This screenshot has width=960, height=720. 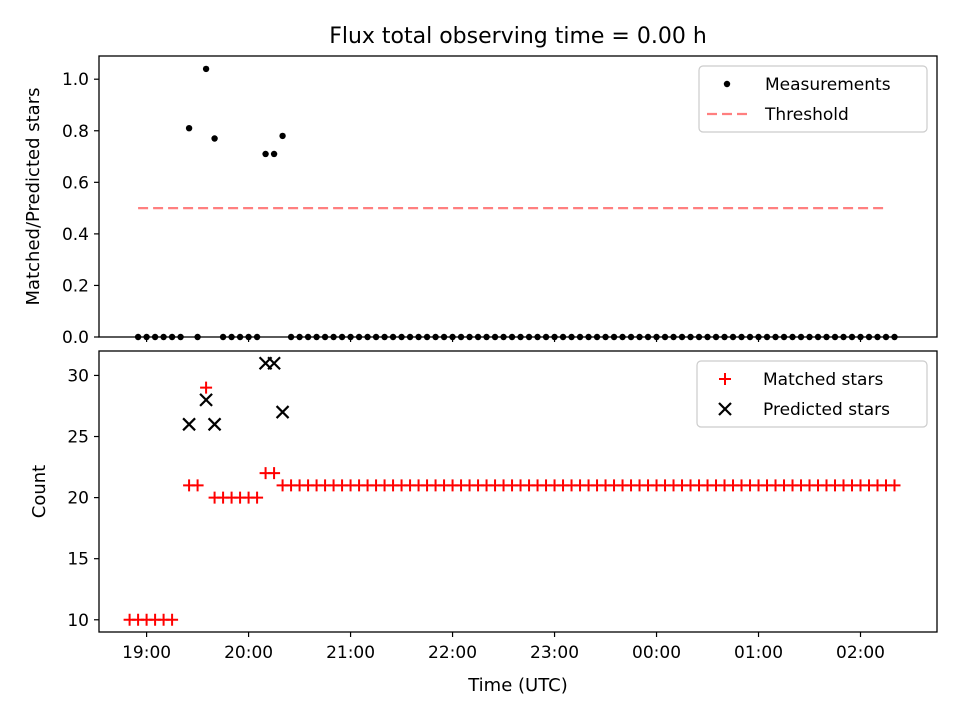 I want to click on legend-label: Matched stars, so click(x=823, y=380).